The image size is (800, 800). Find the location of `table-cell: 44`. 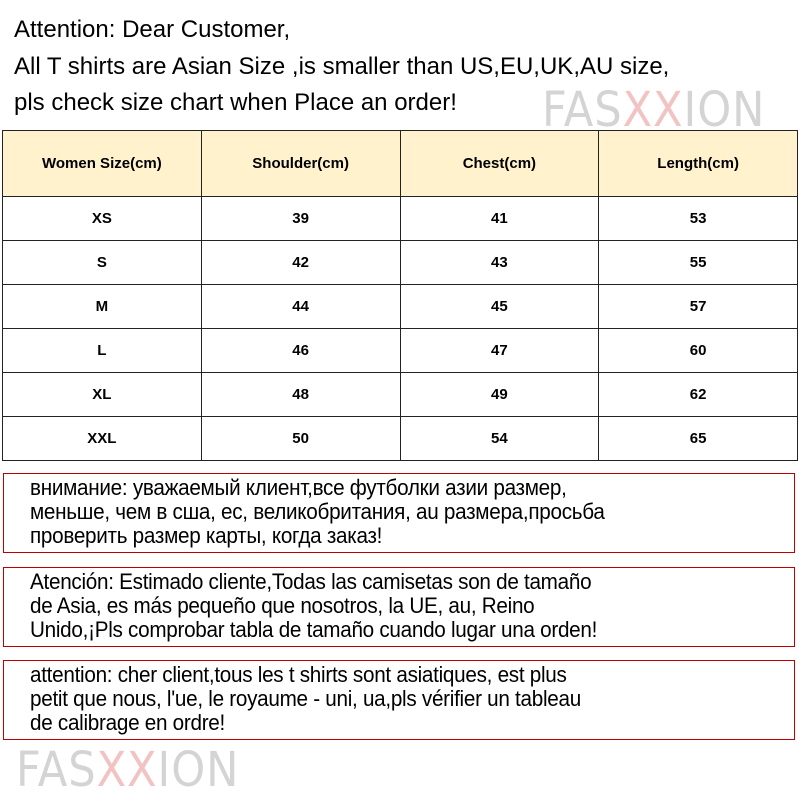

table-cell: 44 is located at coordinates (300, 306).